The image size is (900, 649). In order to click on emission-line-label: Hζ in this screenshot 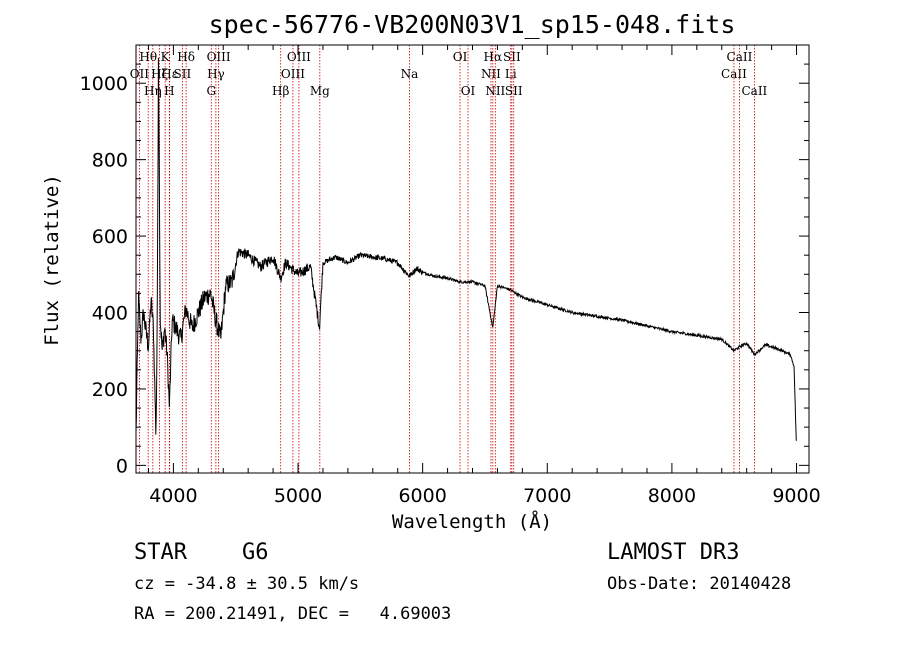, I will do `click(159, 74)`.